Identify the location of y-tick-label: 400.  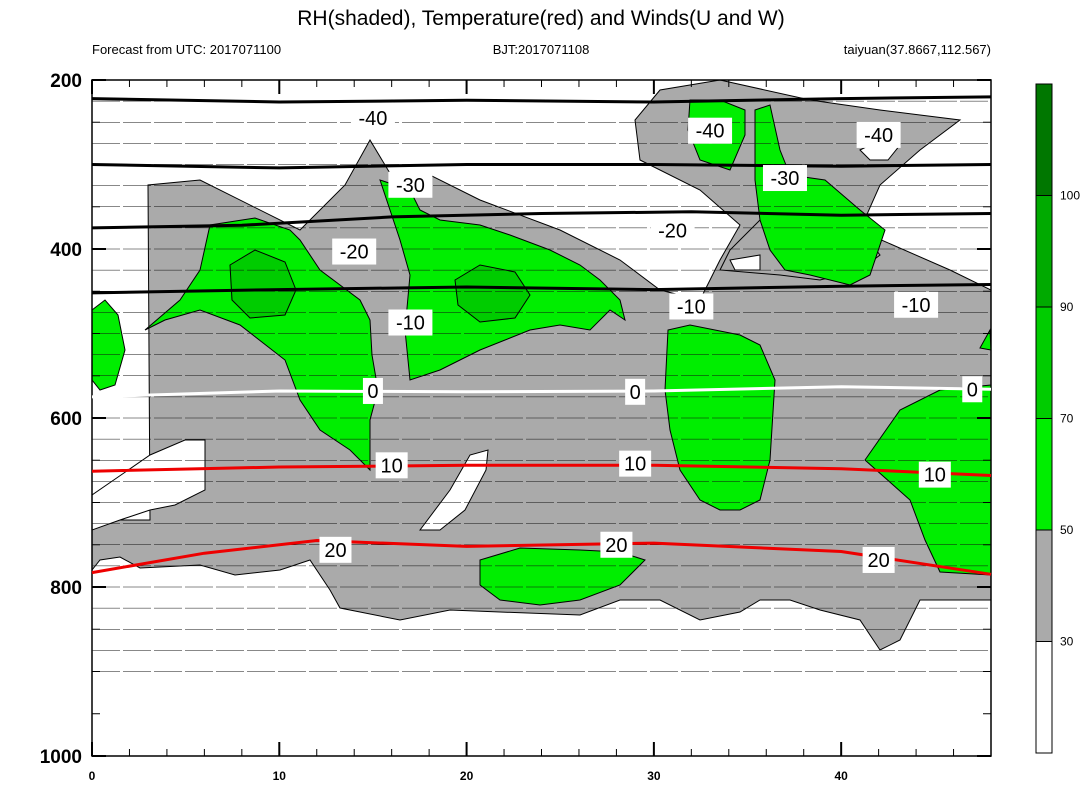
(66, 250).